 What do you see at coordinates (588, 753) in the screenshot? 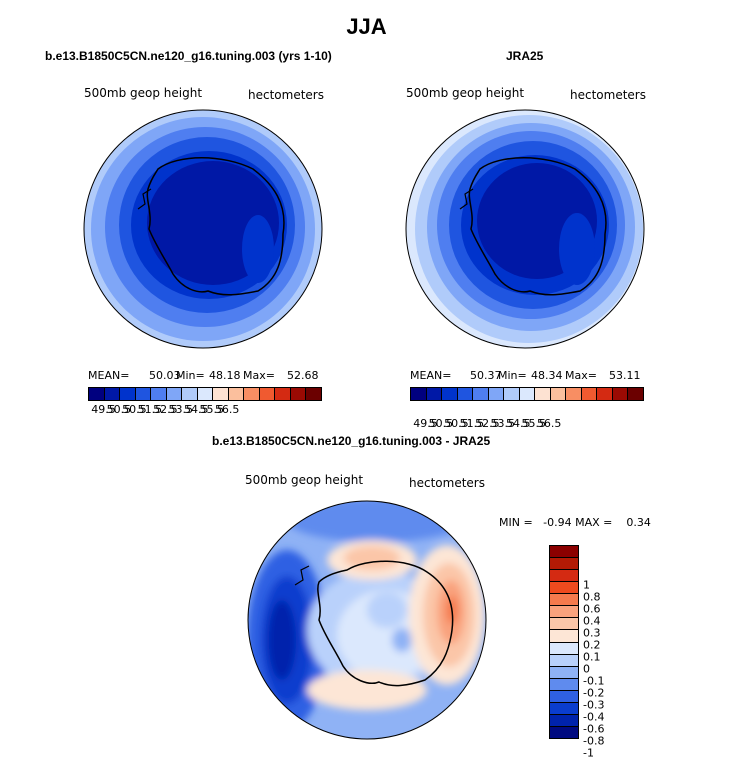
I see `diff-colorbar-tick-label: -1` at bounding box center [588, 753].